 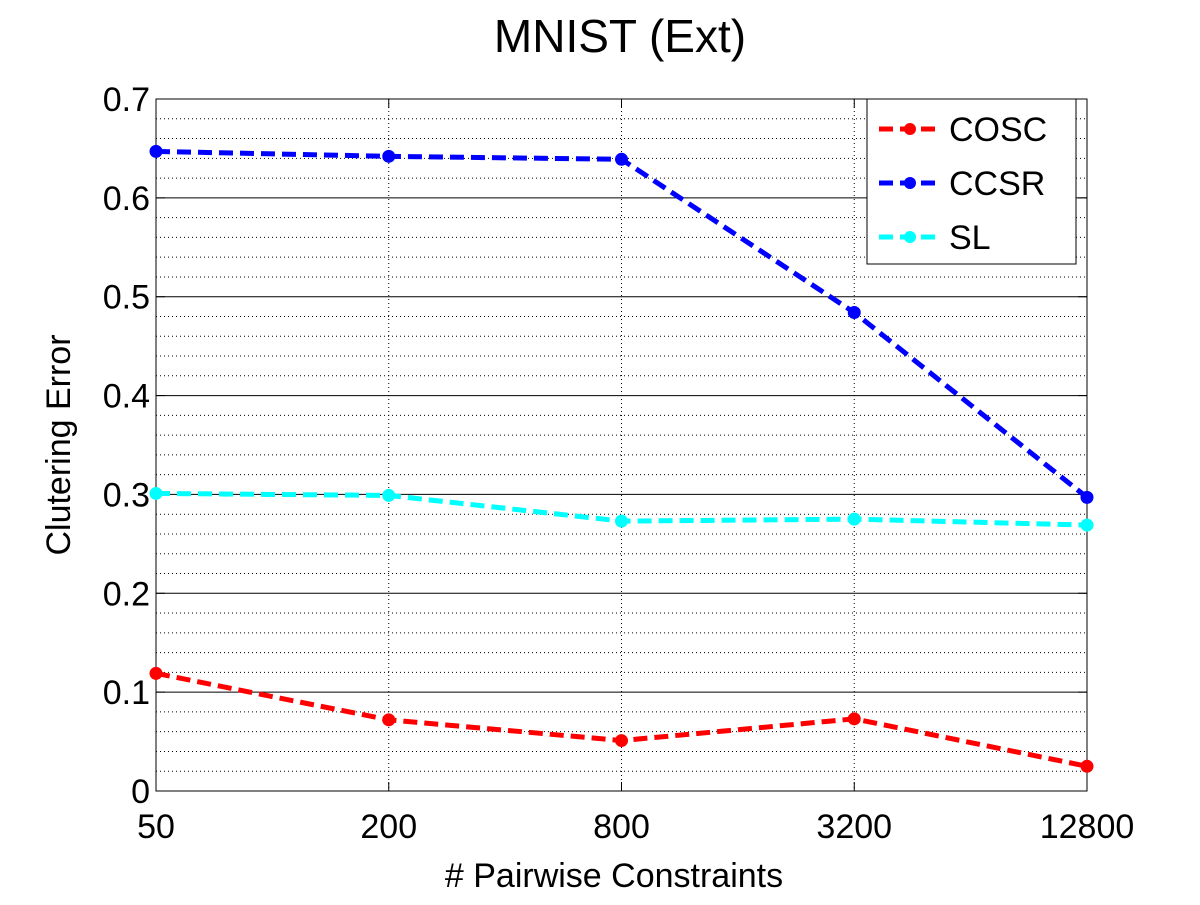 What do you see at coordinates (910, 129) in the screenshot?
I see `legend-marker-cosc` at bounding box center [910, 129].